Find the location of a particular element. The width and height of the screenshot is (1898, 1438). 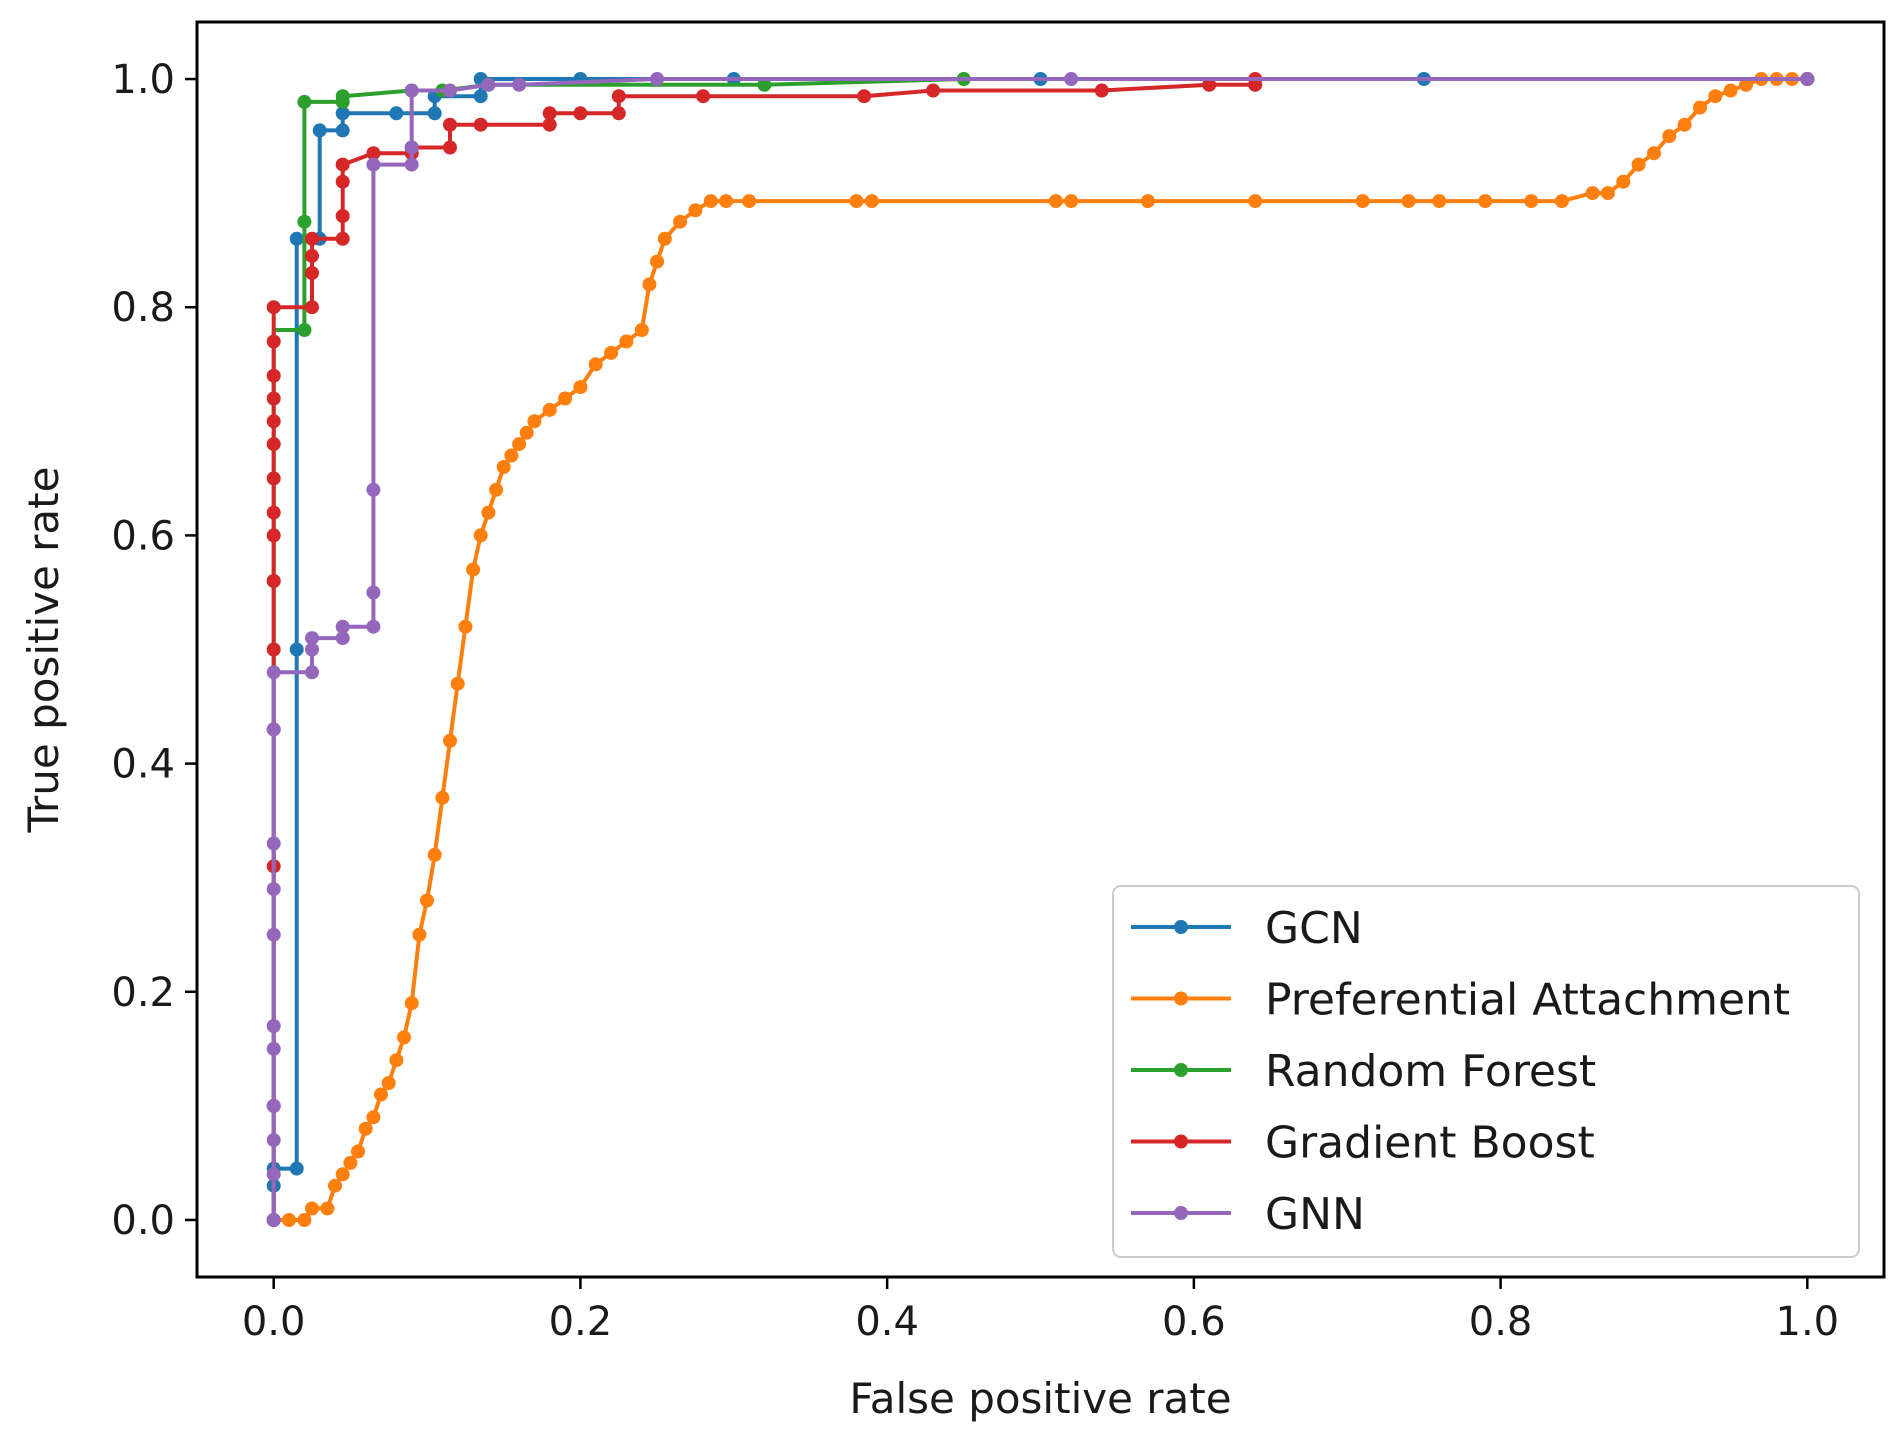

legend-label: Gradient Boost is located at coordinates (1430, 1143).